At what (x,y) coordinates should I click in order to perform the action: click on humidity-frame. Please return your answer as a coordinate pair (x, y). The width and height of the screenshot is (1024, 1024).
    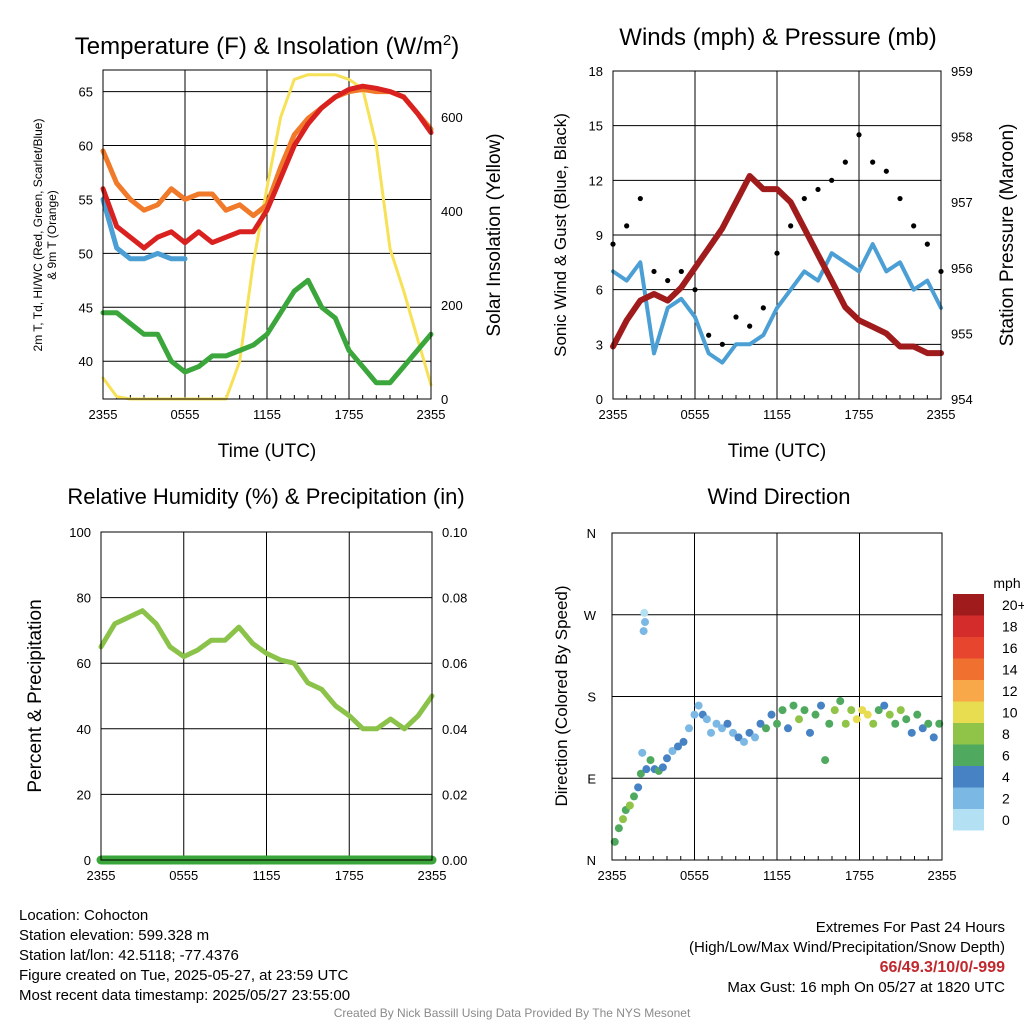
    Looking at the image, I should click on (266, 696).